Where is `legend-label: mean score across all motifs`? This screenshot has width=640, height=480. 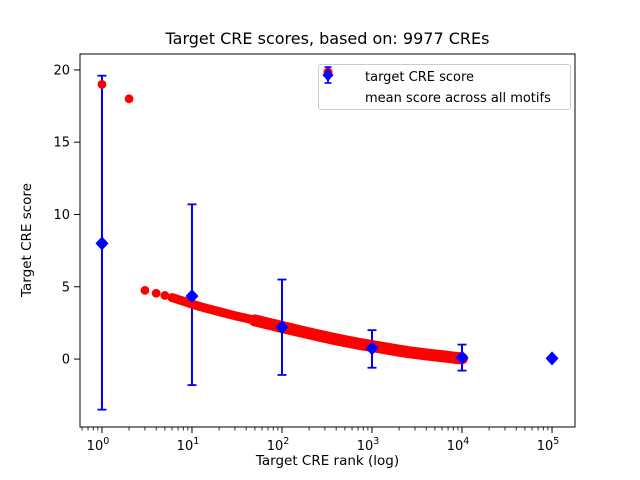
legend-label: mean score across all motifs is located at coordinates (458, 98).